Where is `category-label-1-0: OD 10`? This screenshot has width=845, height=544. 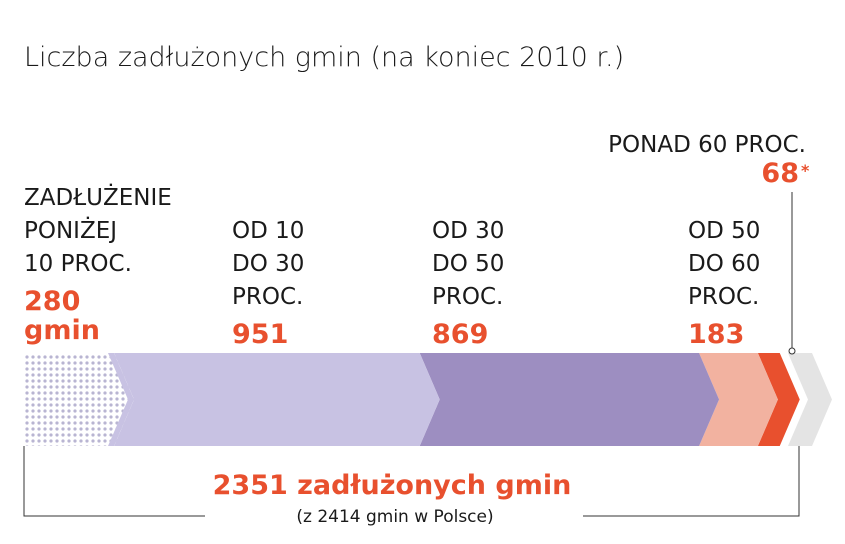 category-label-1-0: OD 10 is located at coordinates (268, 231).